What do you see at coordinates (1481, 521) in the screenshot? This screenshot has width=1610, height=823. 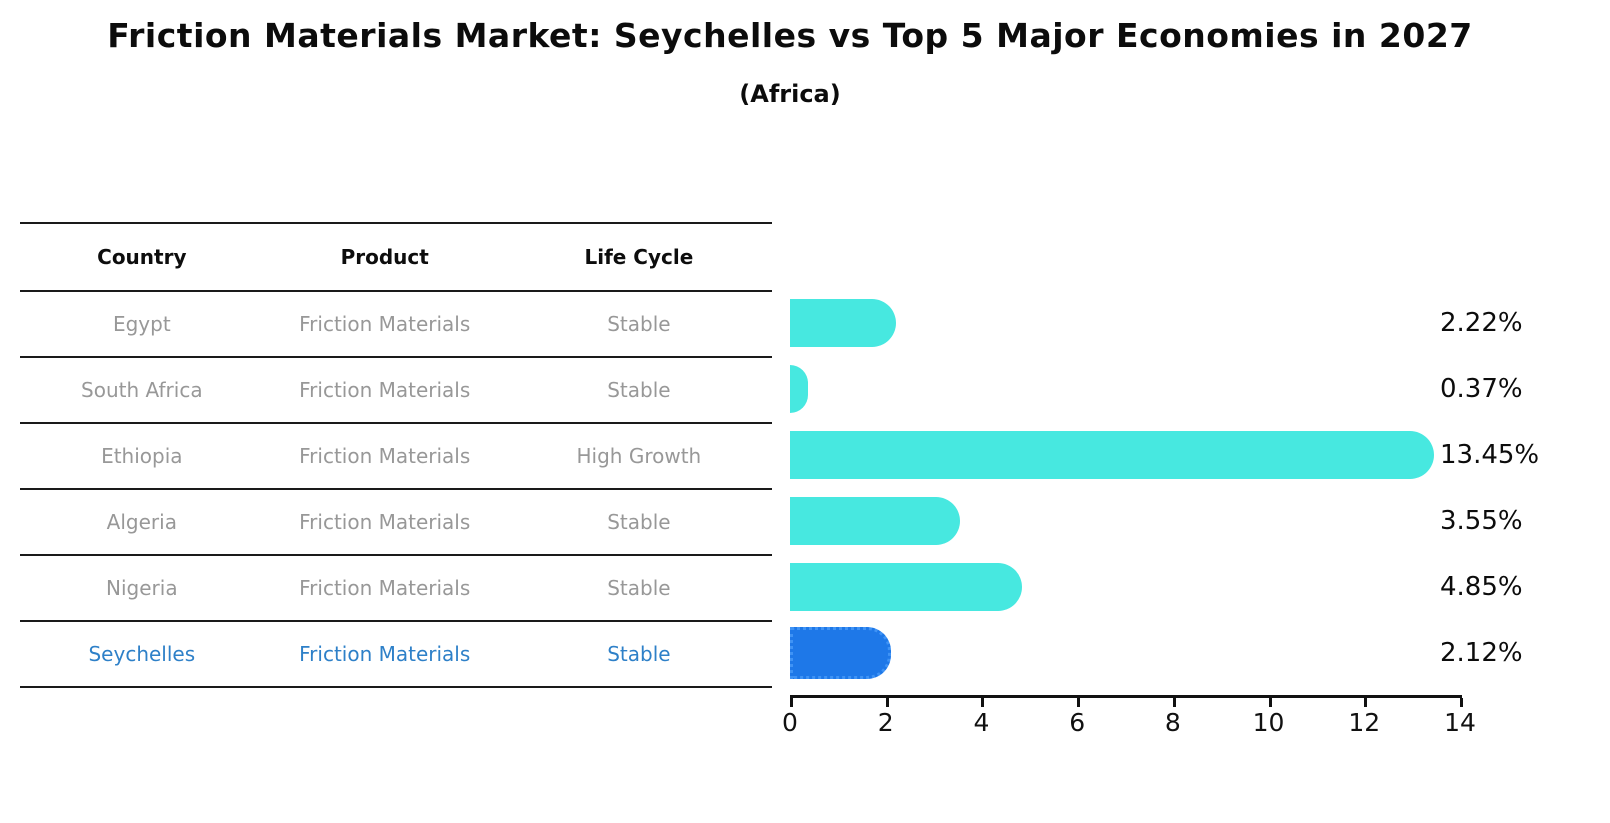 I see `bar-value-label: 3.55%` at bounding box center [1481, 521].